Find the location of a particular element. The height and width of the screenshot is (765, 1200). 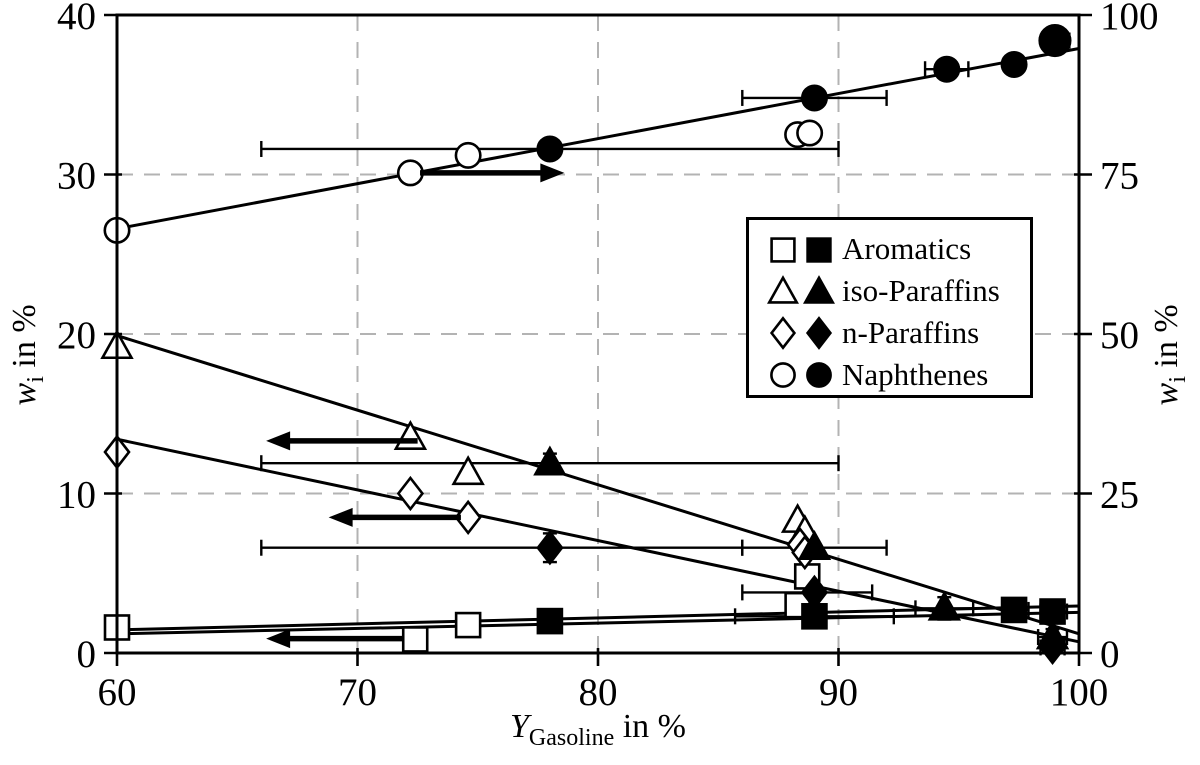

y-right-symbol: w is located at coordinates (1167, 394).